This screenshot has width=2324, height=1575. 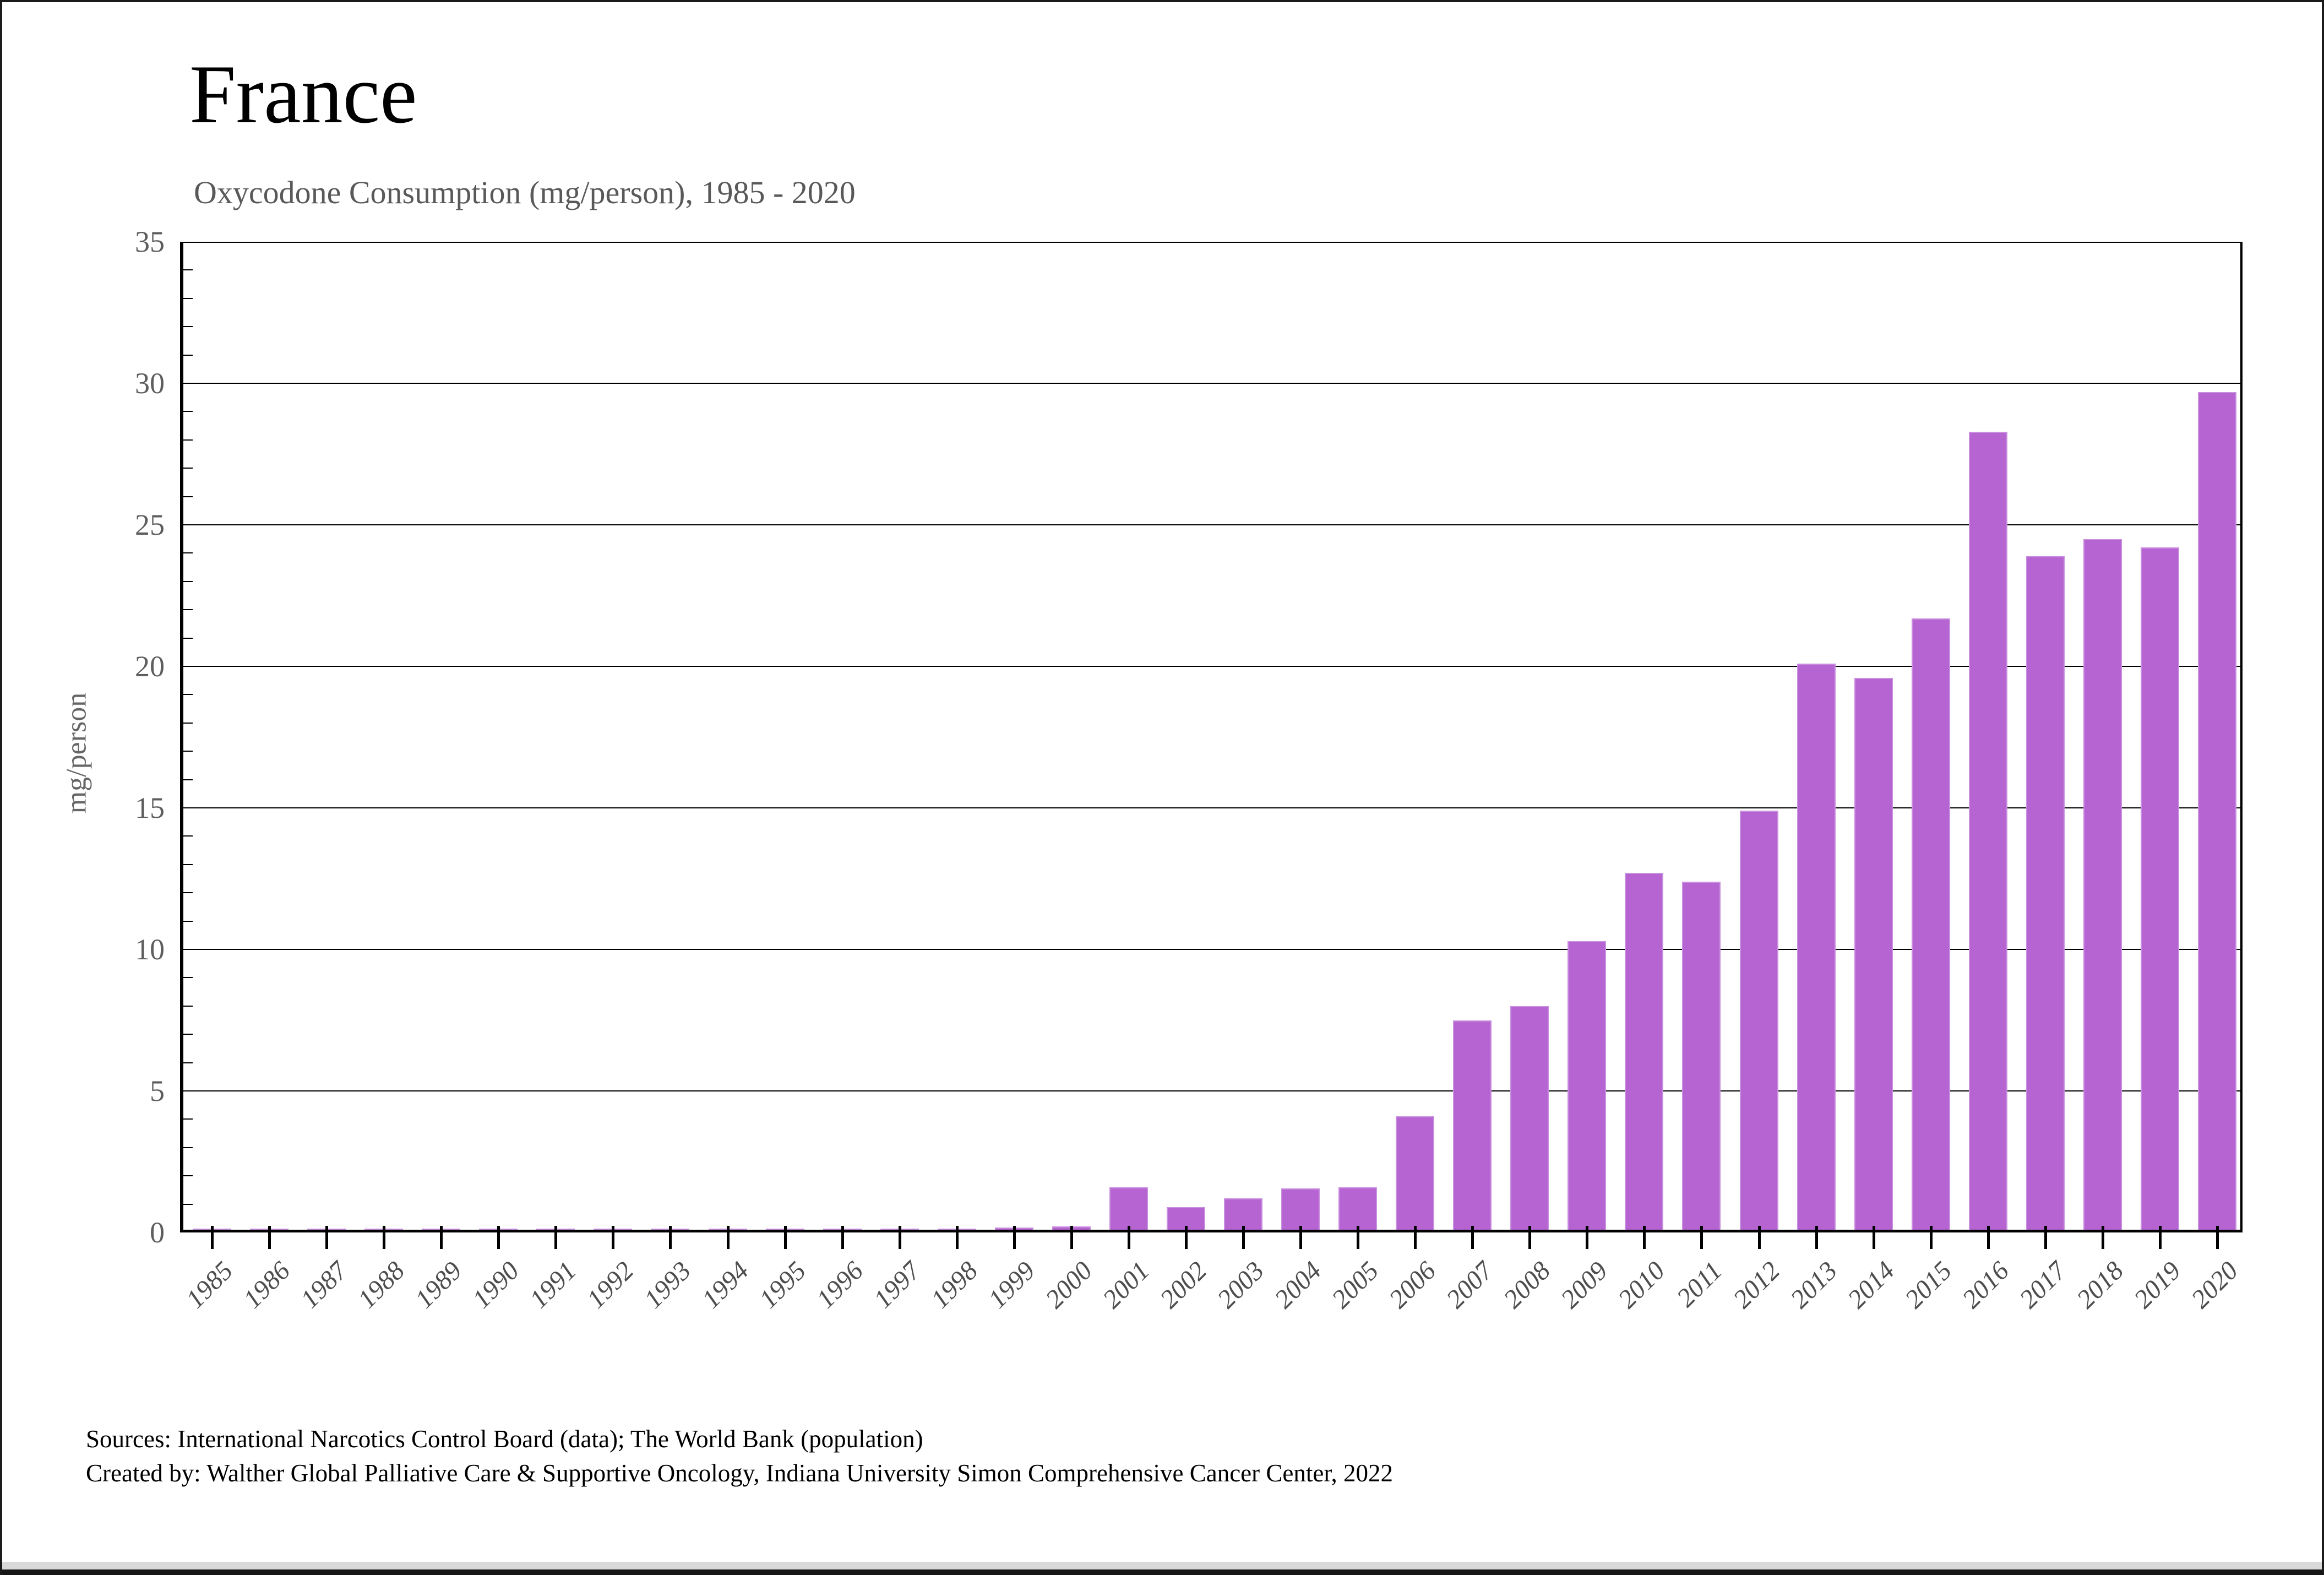 I want to click on bar-2004, so click(x=1300, y=1209).